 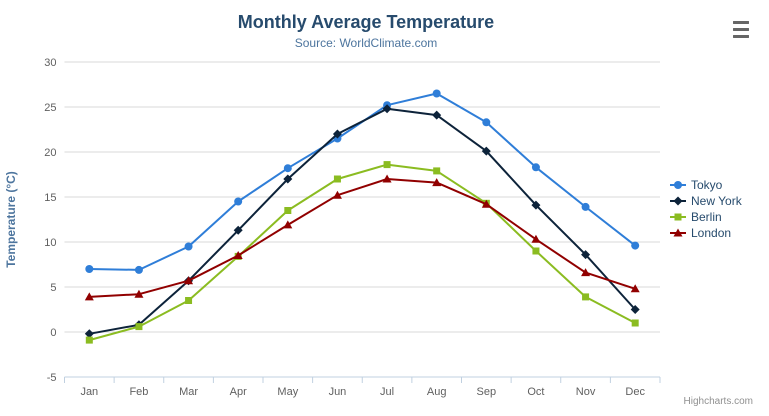 I want to click on legend-symbol-circle-icon, so click(x=678, y=185).